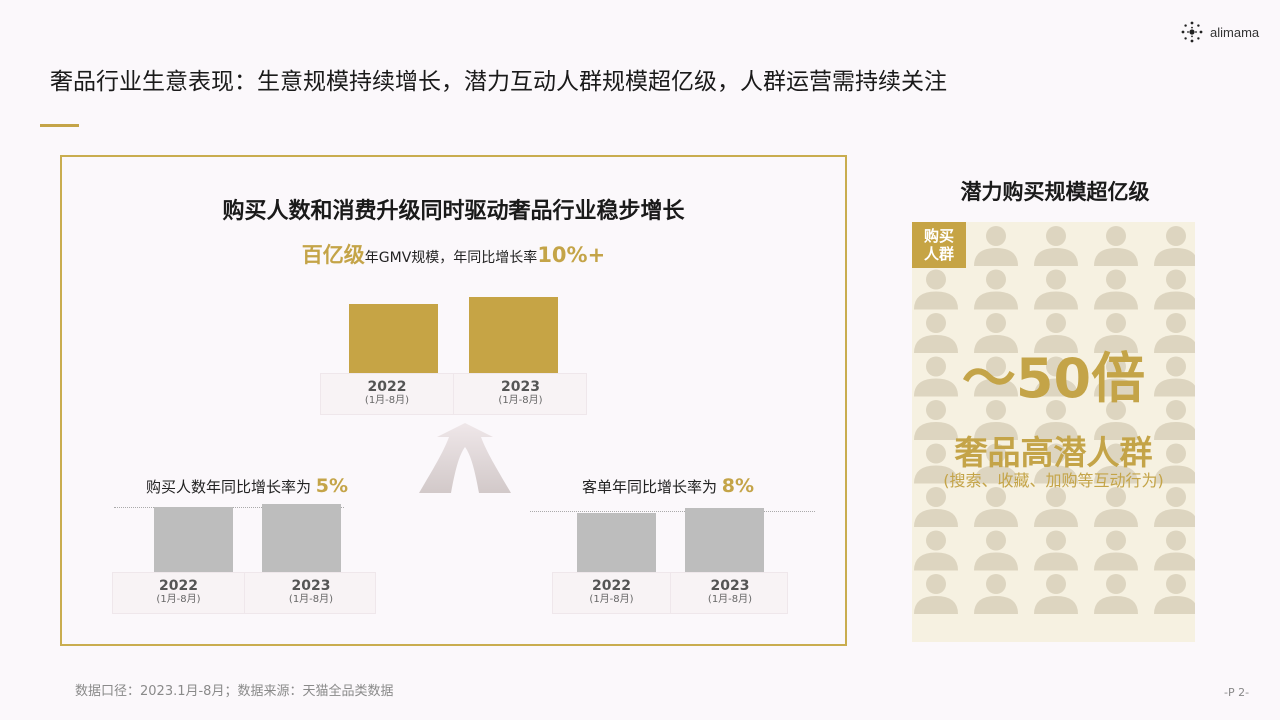 Image resolution: width=1280 pixels, height=720 pixels. Describe the element at coordinates (738, 486) in the screenshot. I see `aov-growth-value: 8%` at that location.